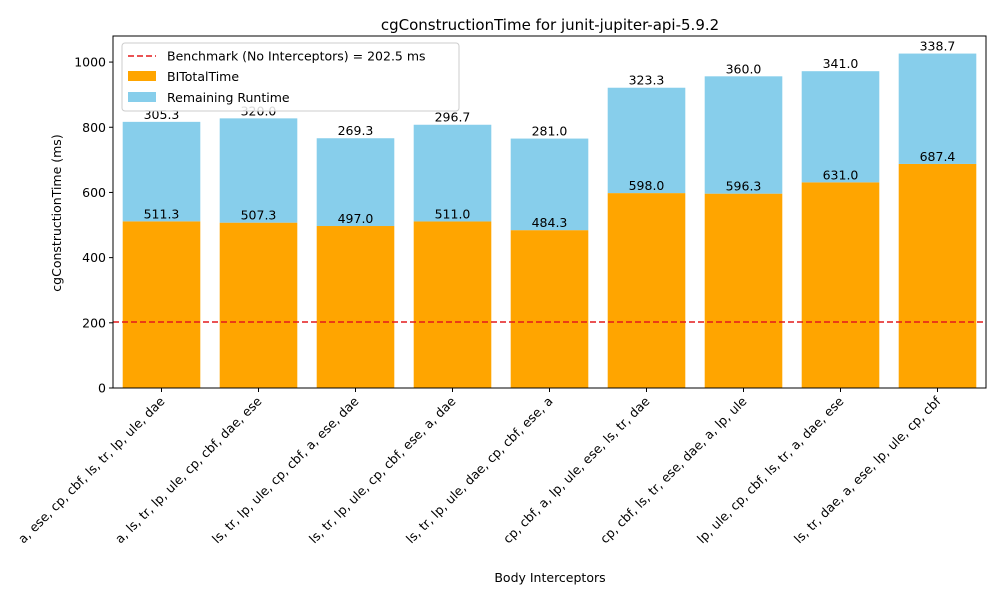 The image size is (1000, 600). Describe the element at coordinates (841, 174) in the screenshot. I see `data-label-bitotaltime: 631.0` at that location.